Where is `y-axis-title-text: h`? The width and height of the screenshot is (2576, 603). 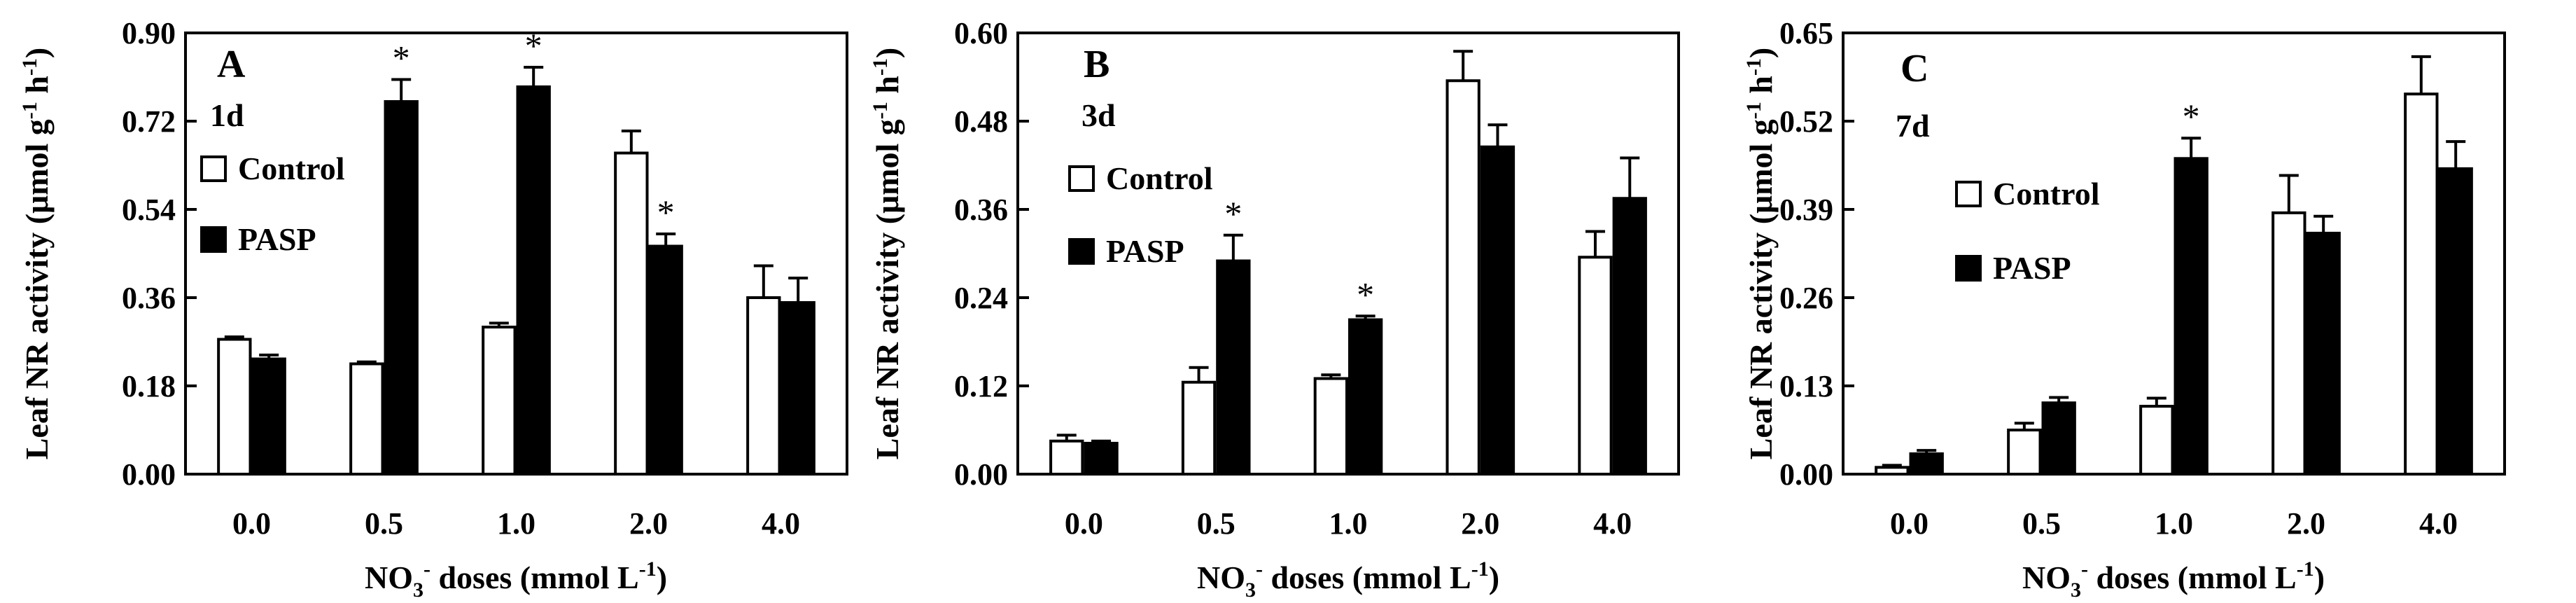 y-axis-title-text: h is located at coordinates (1761, 89).